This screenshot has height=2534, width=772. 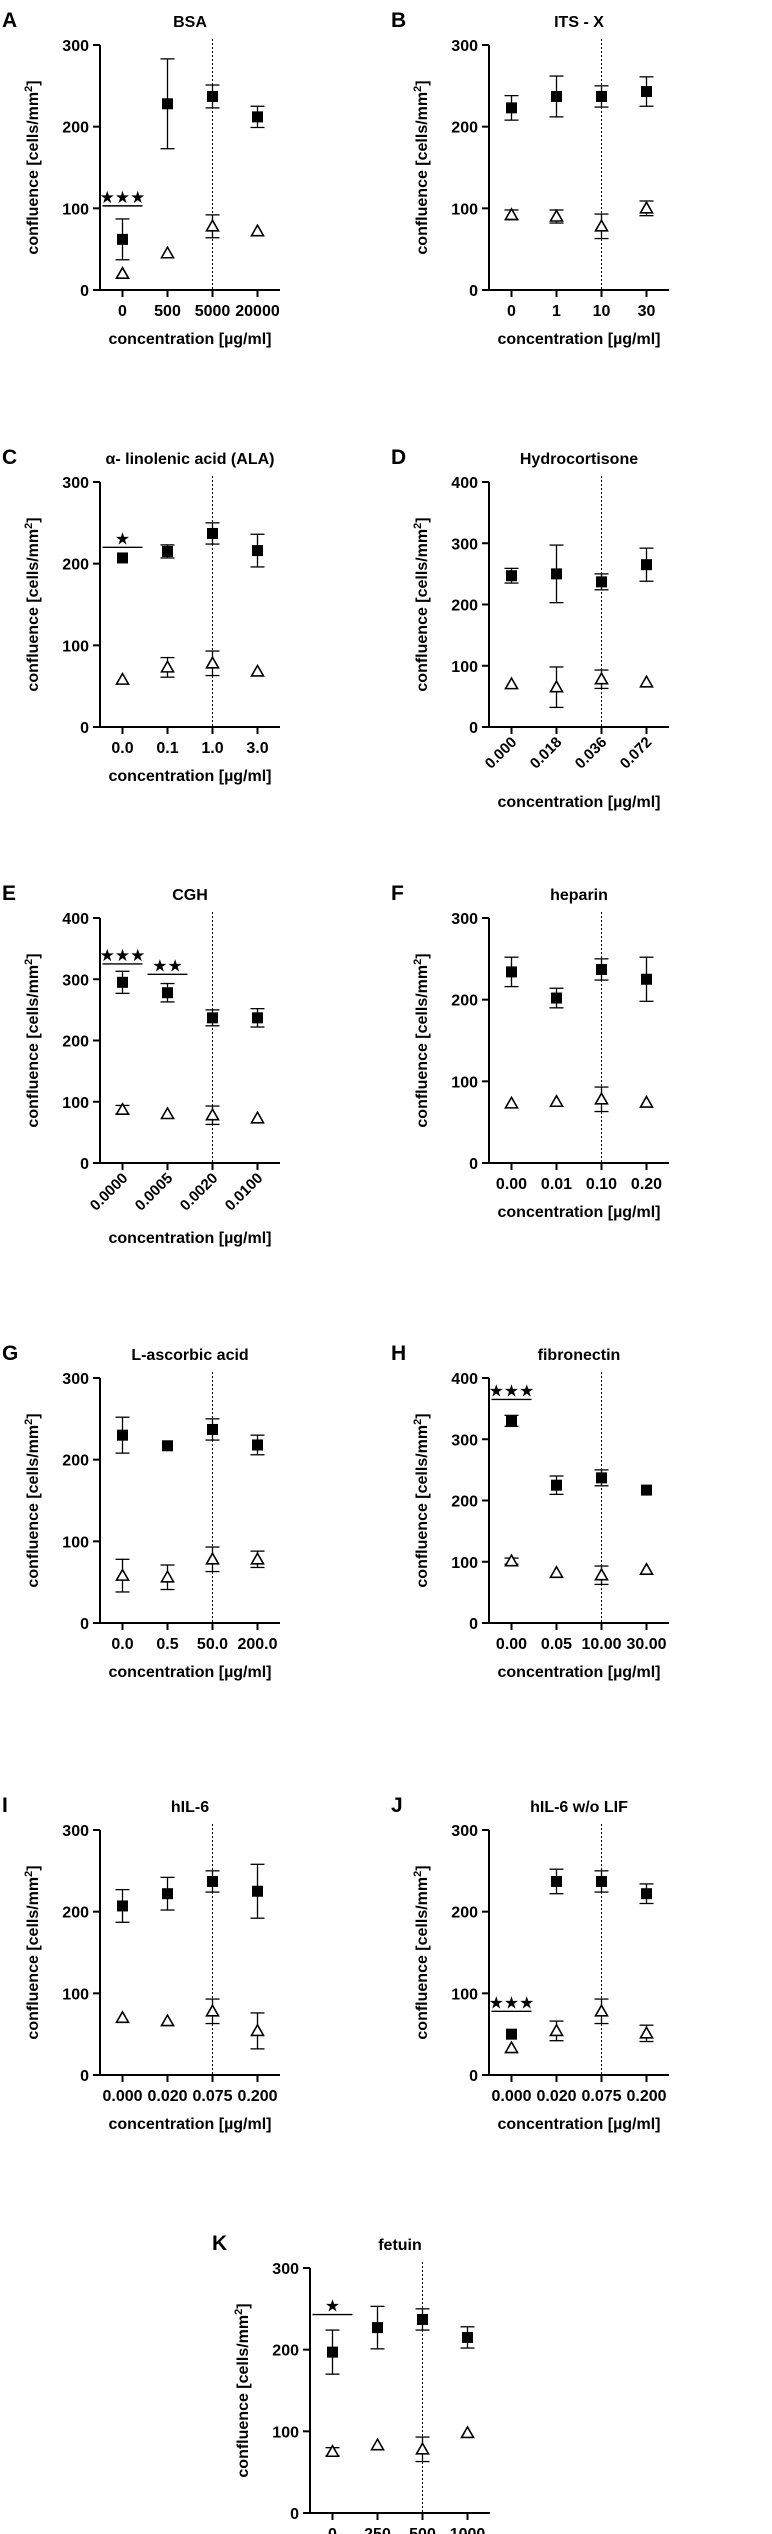 I want to click on chart-title: hIL-6 w/o LIF, so click(x=579, y=1807).